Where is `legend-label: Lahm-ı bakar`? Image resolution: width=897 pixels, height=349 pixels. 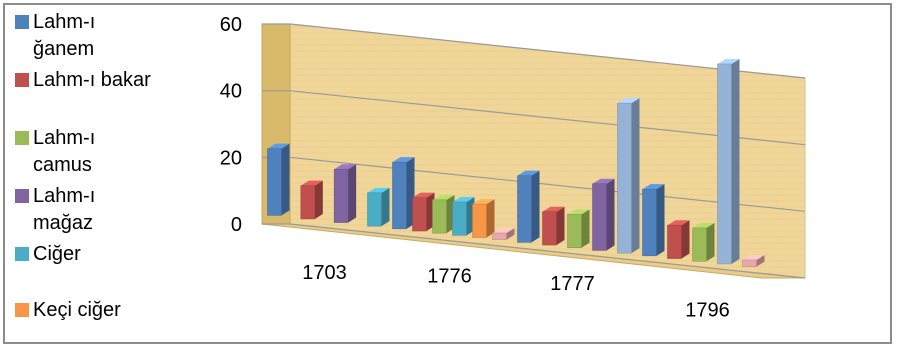 legend-label: Lahm-ı bakar is located at coordinates (92, 80).